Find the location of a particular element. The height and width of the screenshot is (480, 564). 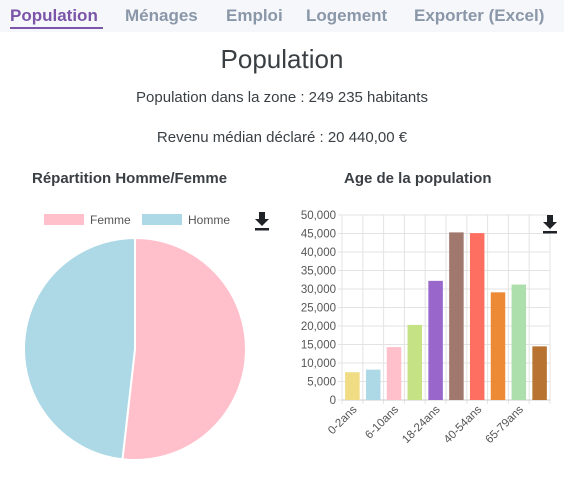

x-tick-label: 6-10ans is located at coordinates (382, 422).